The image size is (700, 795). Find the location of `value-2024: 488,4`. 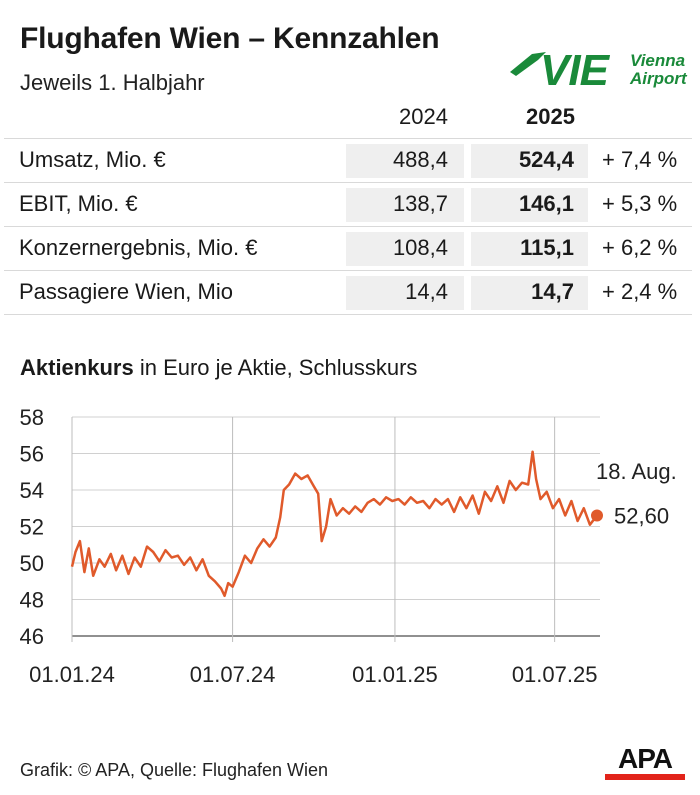

value-2024: 488,4 is located at coordinates (420, 159).